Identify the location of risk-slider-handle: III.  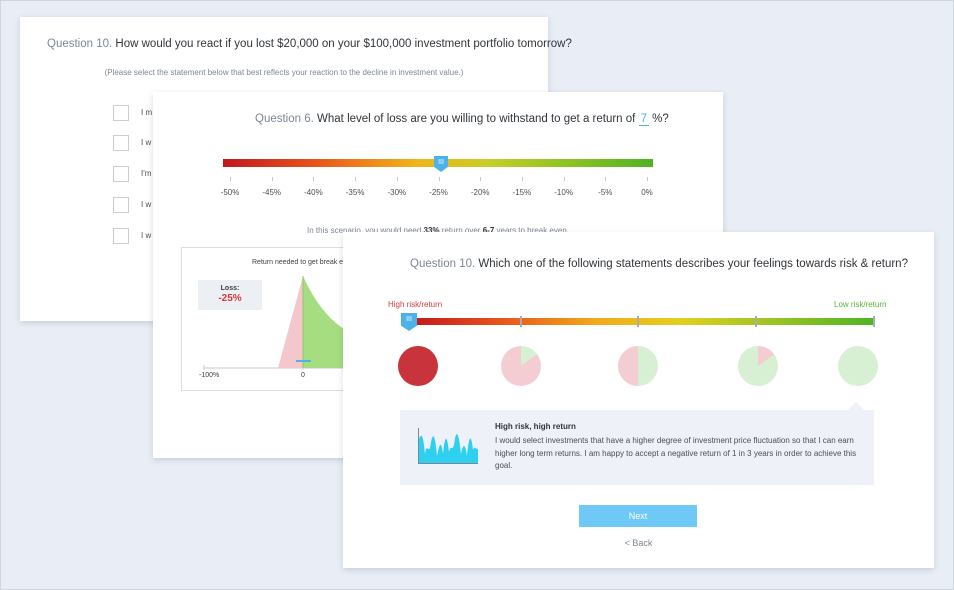
(409, 322).